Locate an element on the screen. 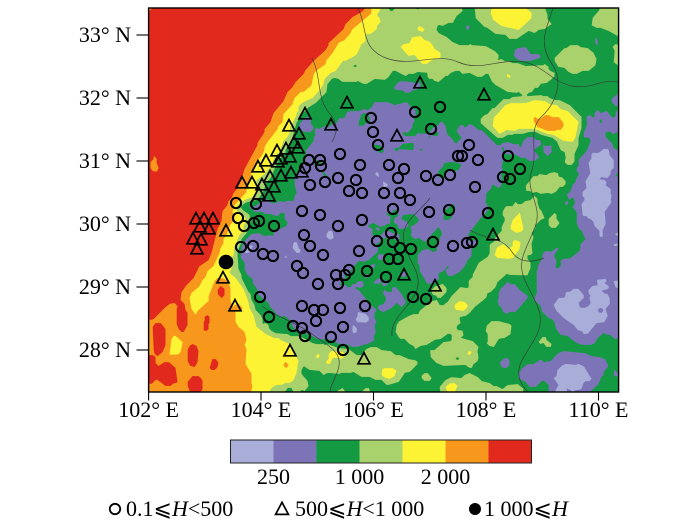 The image size is (700, 530). svg-text: 1 000 is located at coordinates (360, 476).